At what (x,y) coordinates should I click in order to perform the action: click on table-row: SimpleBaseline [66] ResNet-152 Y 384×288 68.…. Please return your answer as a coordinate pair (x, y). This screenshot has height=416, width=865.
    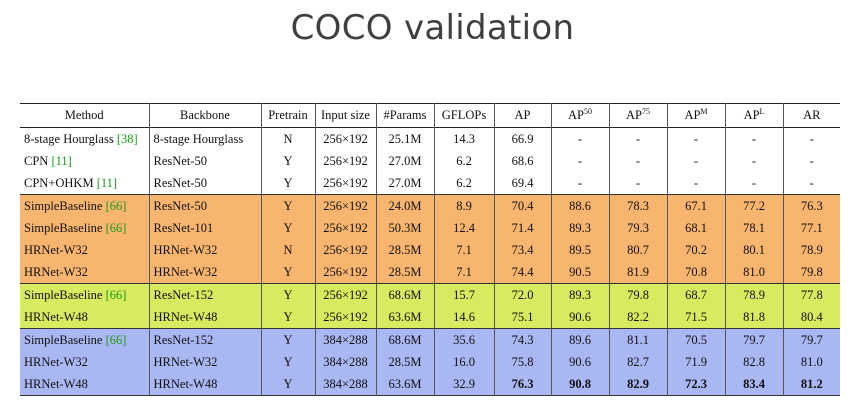
    Looking at the image, I should click on (430, 340).